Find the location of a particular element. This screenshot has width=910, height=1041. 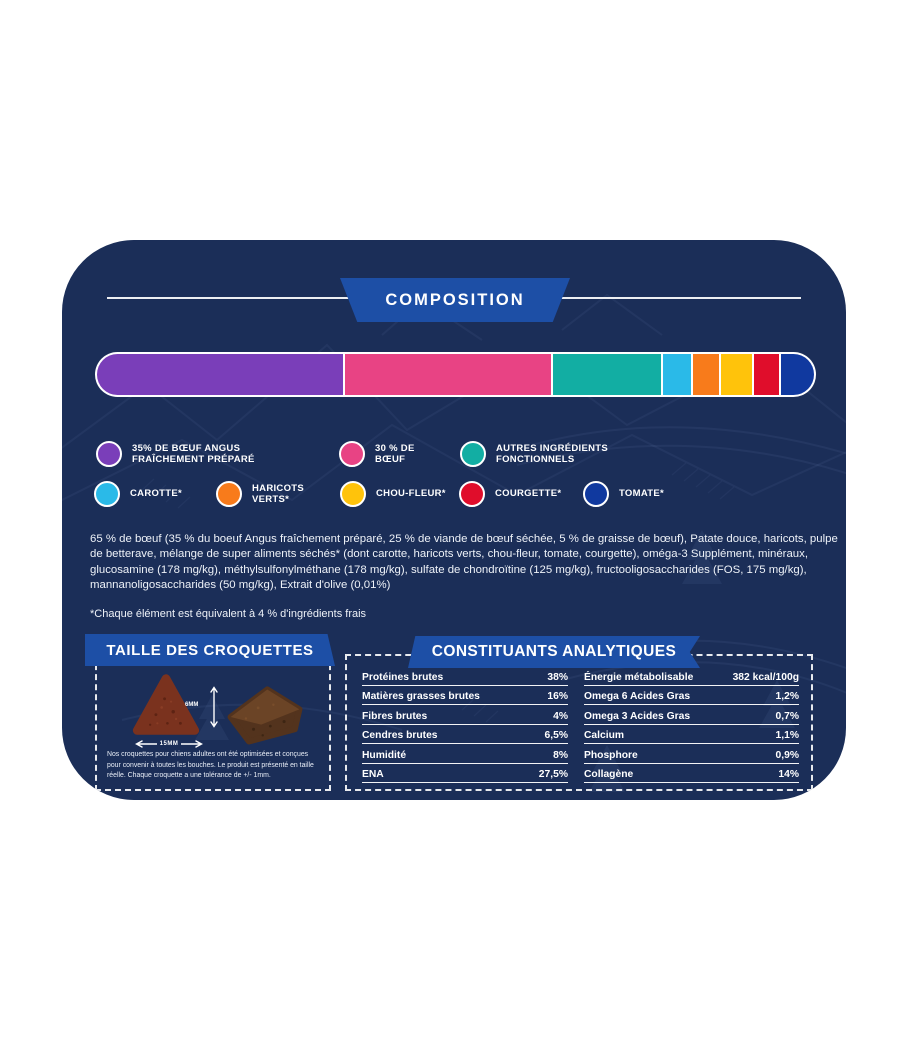

legend-label: COURGETTE* is located at coordinates (528, 494).